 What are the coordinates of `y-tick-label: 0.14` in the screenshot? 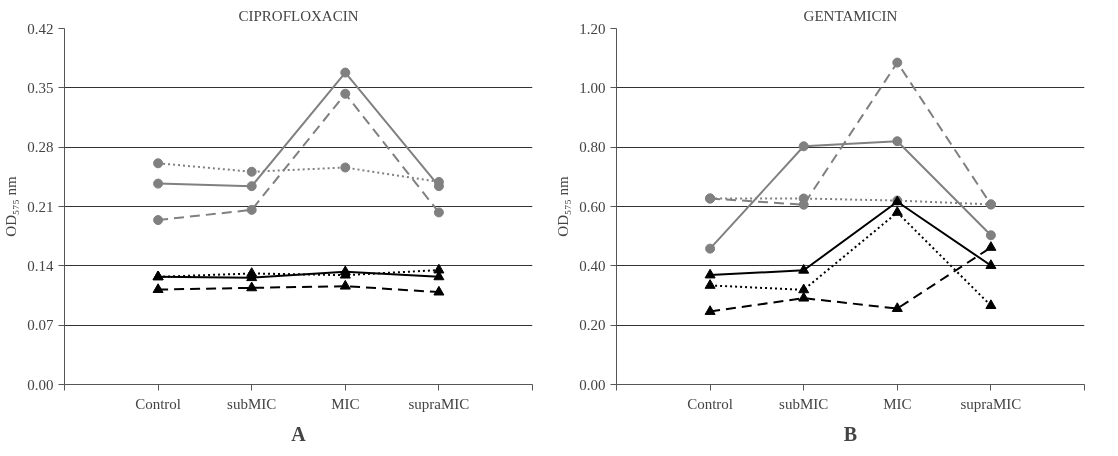 It's located at (40, 265).